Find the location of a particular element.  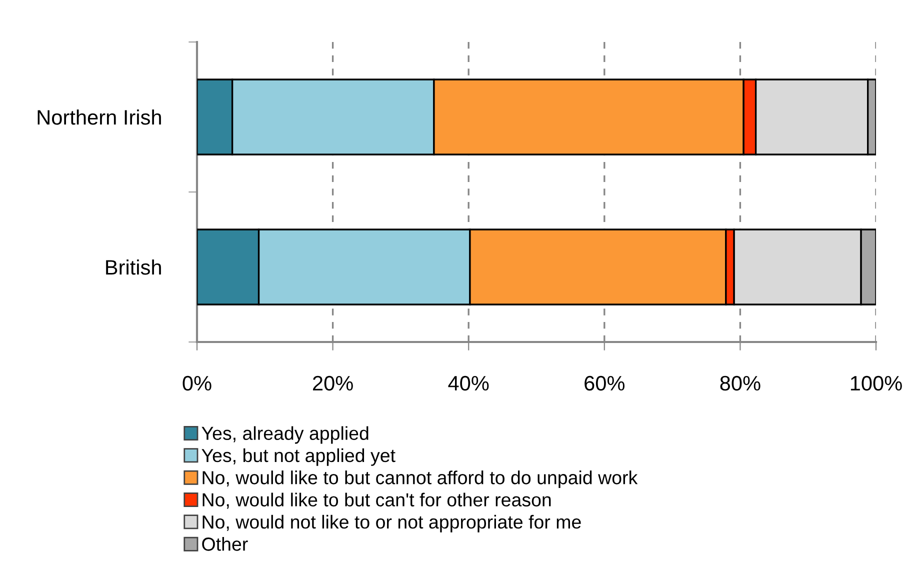

legend-label: Other is located at coordinates (225, 544).